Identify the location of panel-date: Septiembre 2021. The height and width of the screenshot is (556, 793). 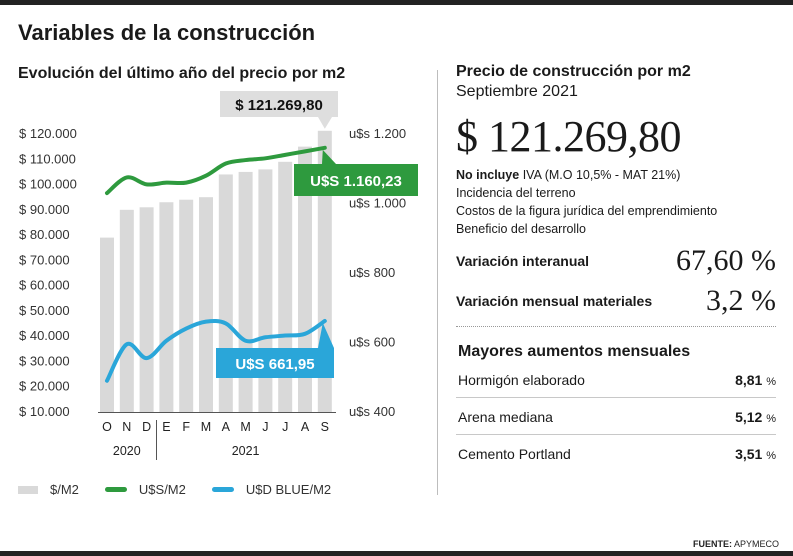
(517, 91).